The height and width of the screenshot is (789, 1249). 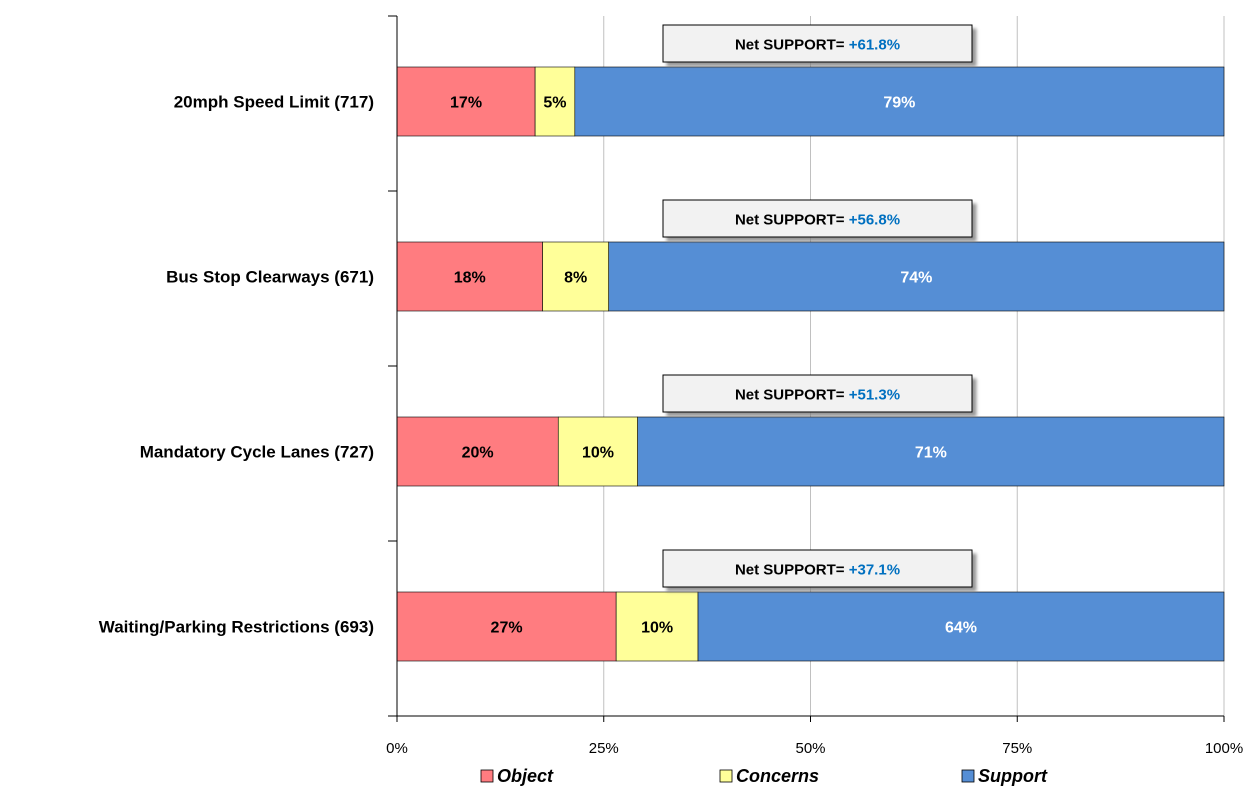 I want to click on data-label: 27%, so click(x=507, y=628).